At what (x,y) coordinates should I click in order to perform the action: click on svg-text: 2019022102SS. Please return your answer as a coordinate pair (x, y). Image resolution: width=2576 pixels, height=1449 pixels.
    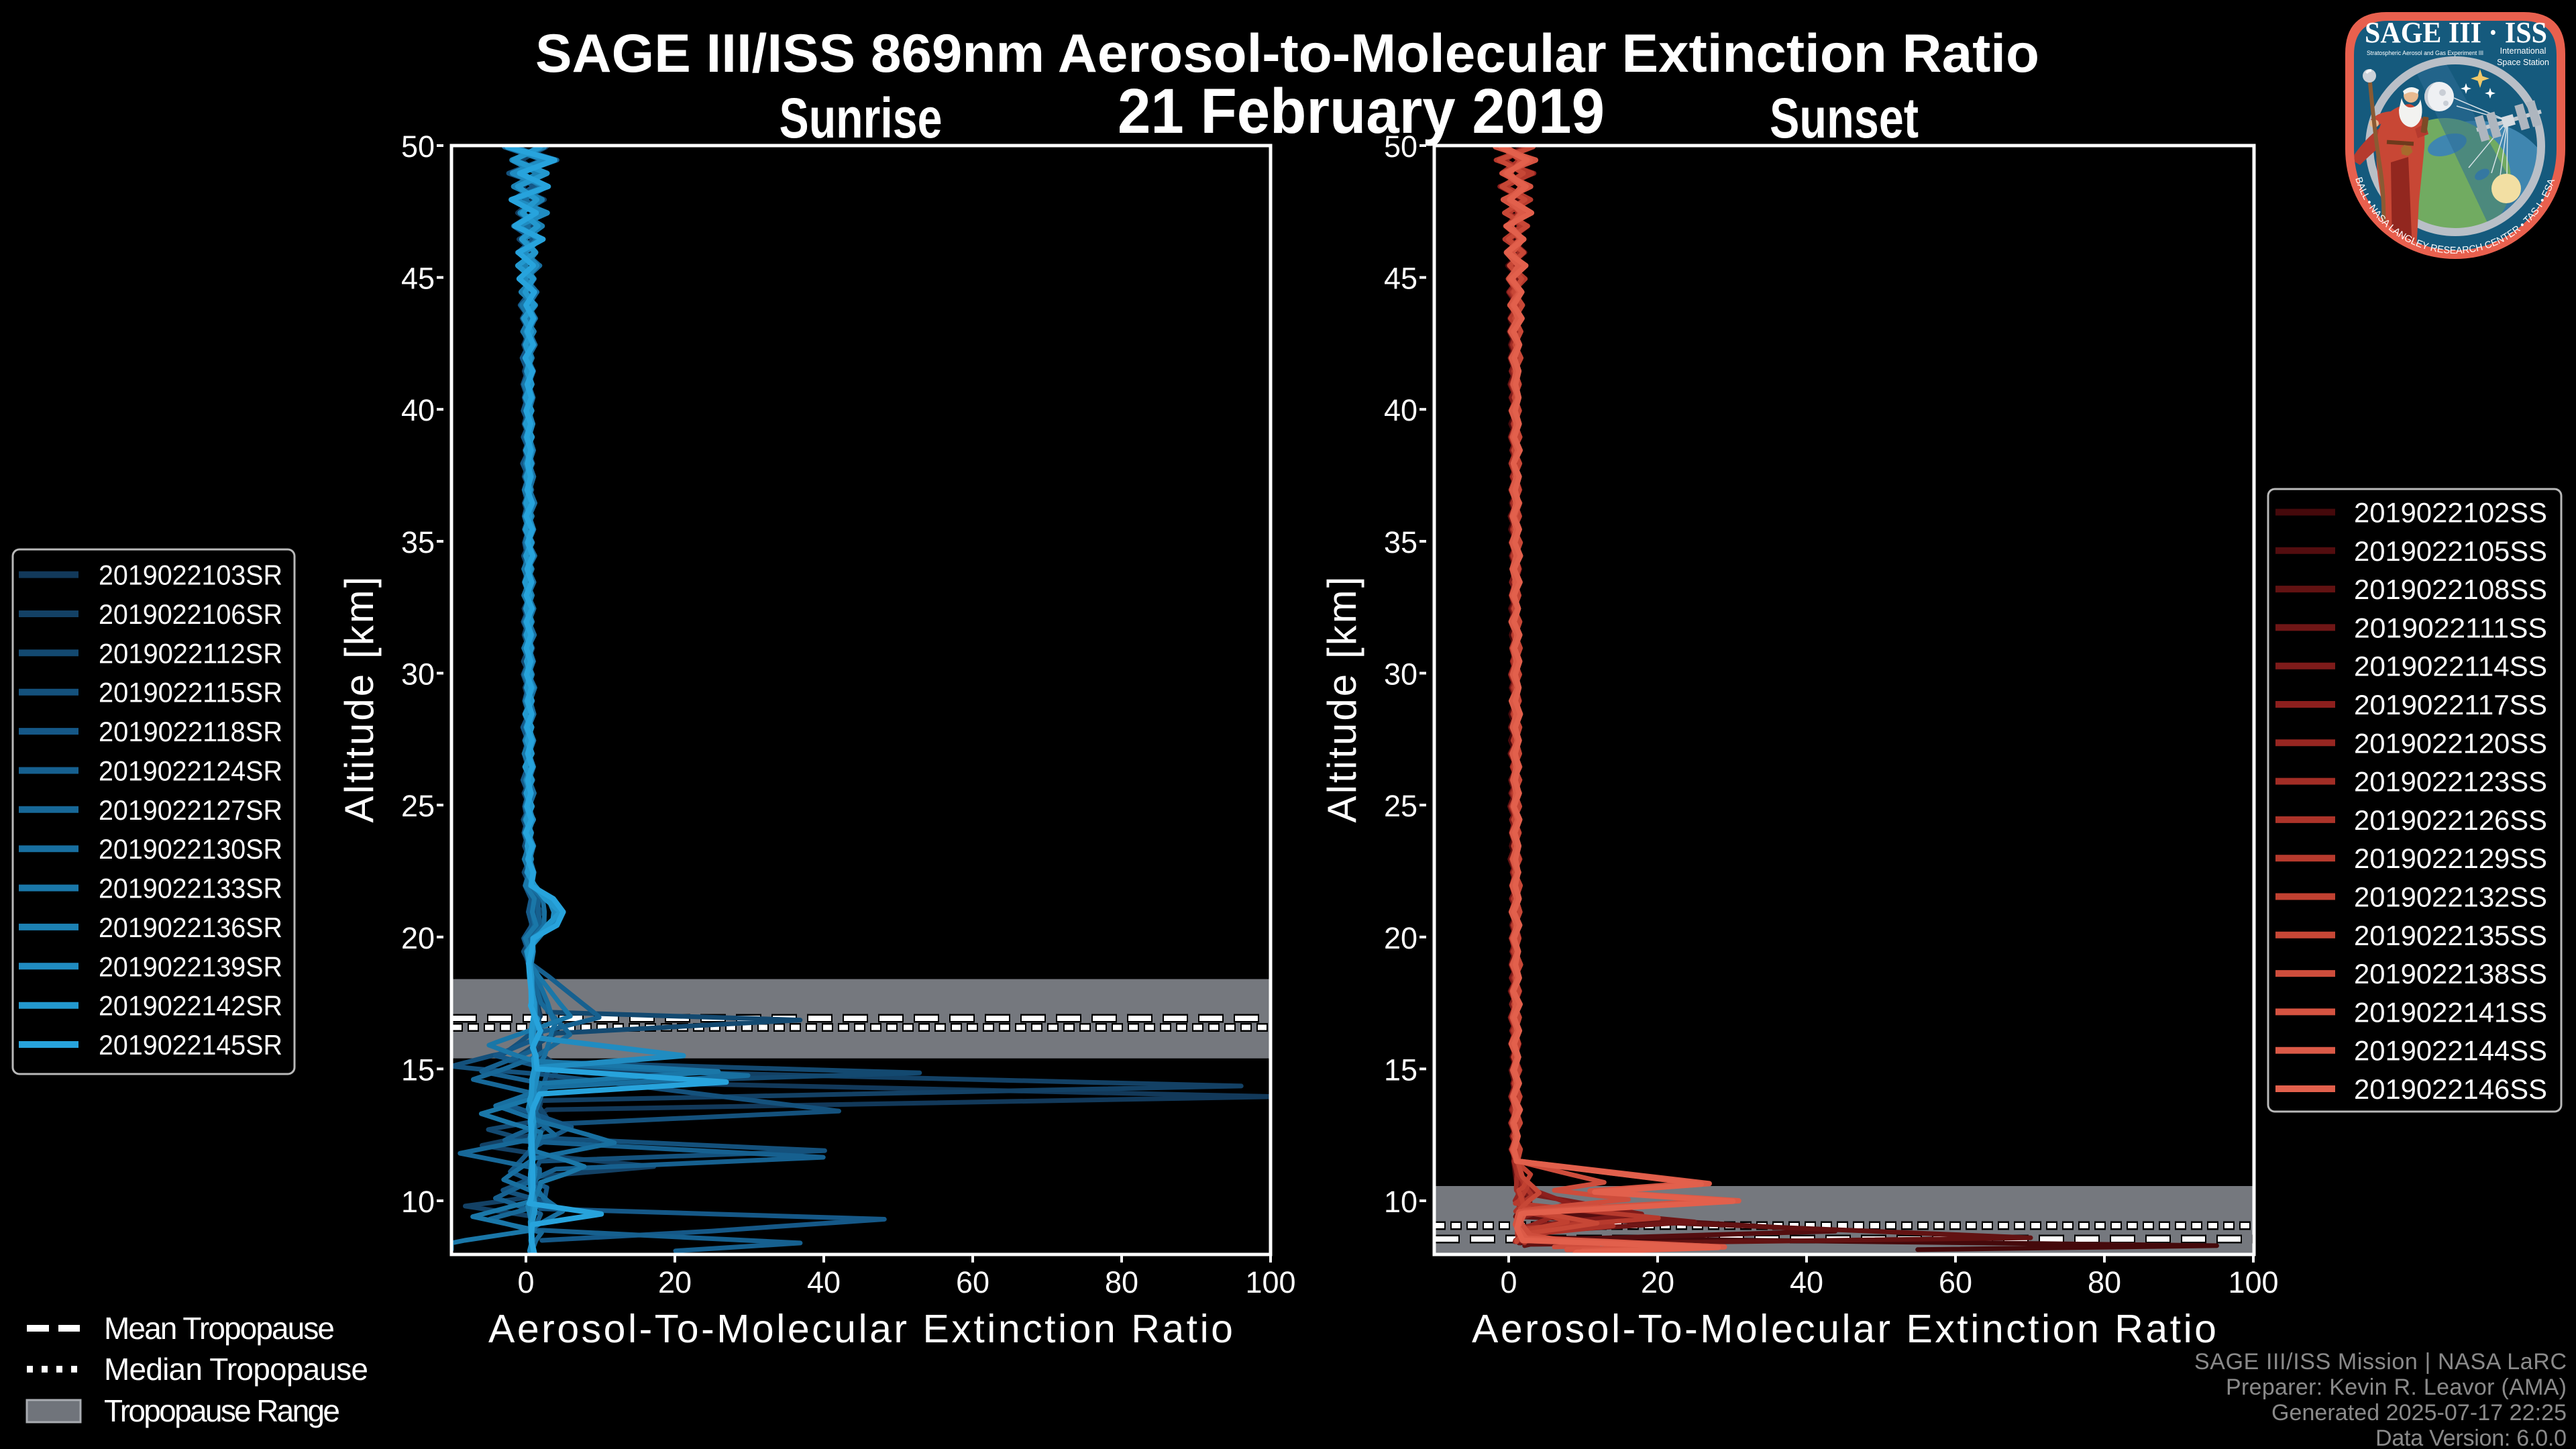
    Looking at the image, I should click on (2450, 513).